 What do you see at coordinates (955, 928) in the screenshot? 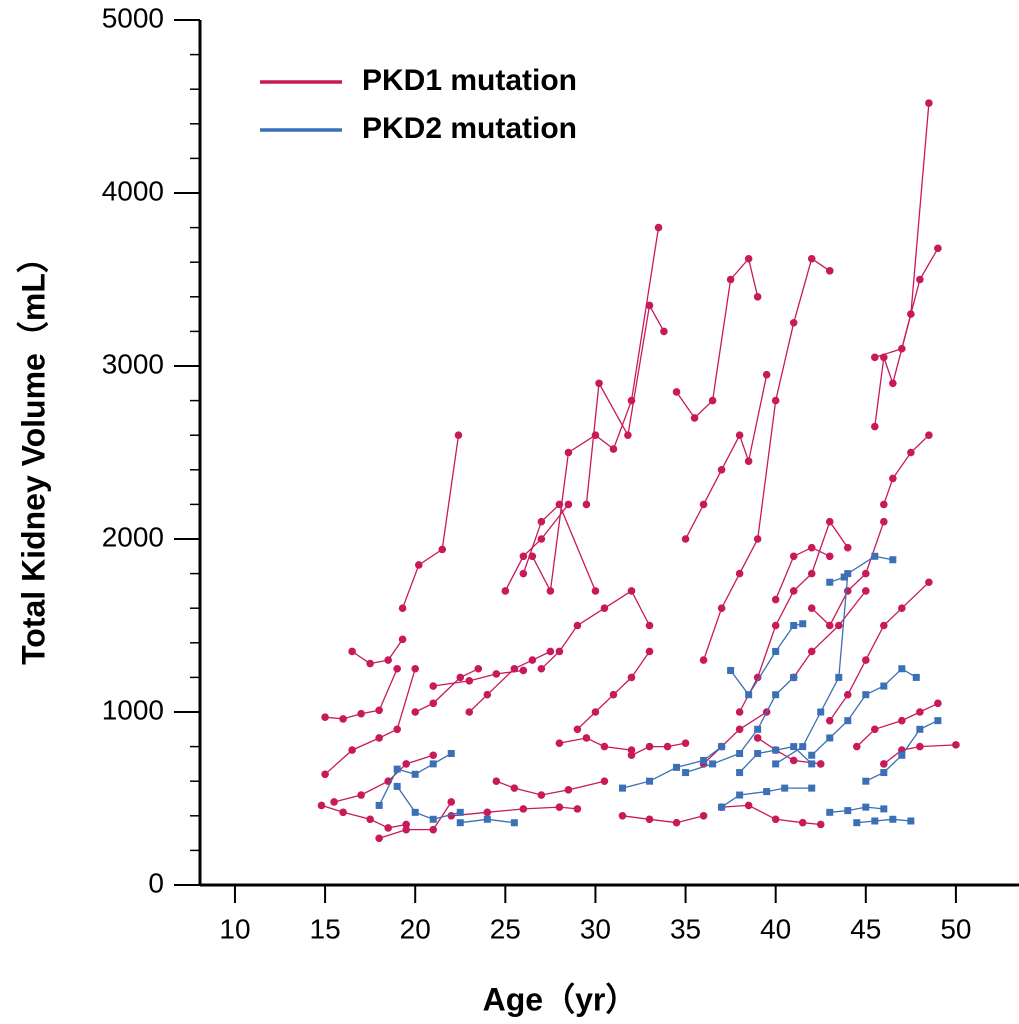
I see `x-tick-label: 50` at bounding box center [955, 928].